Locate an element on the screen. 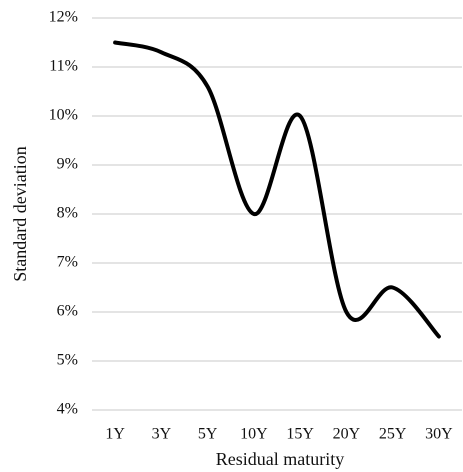 The height and width of the screenshot is (472, 463). x-tick-label: 1Y is located at coordinates (115, 434).